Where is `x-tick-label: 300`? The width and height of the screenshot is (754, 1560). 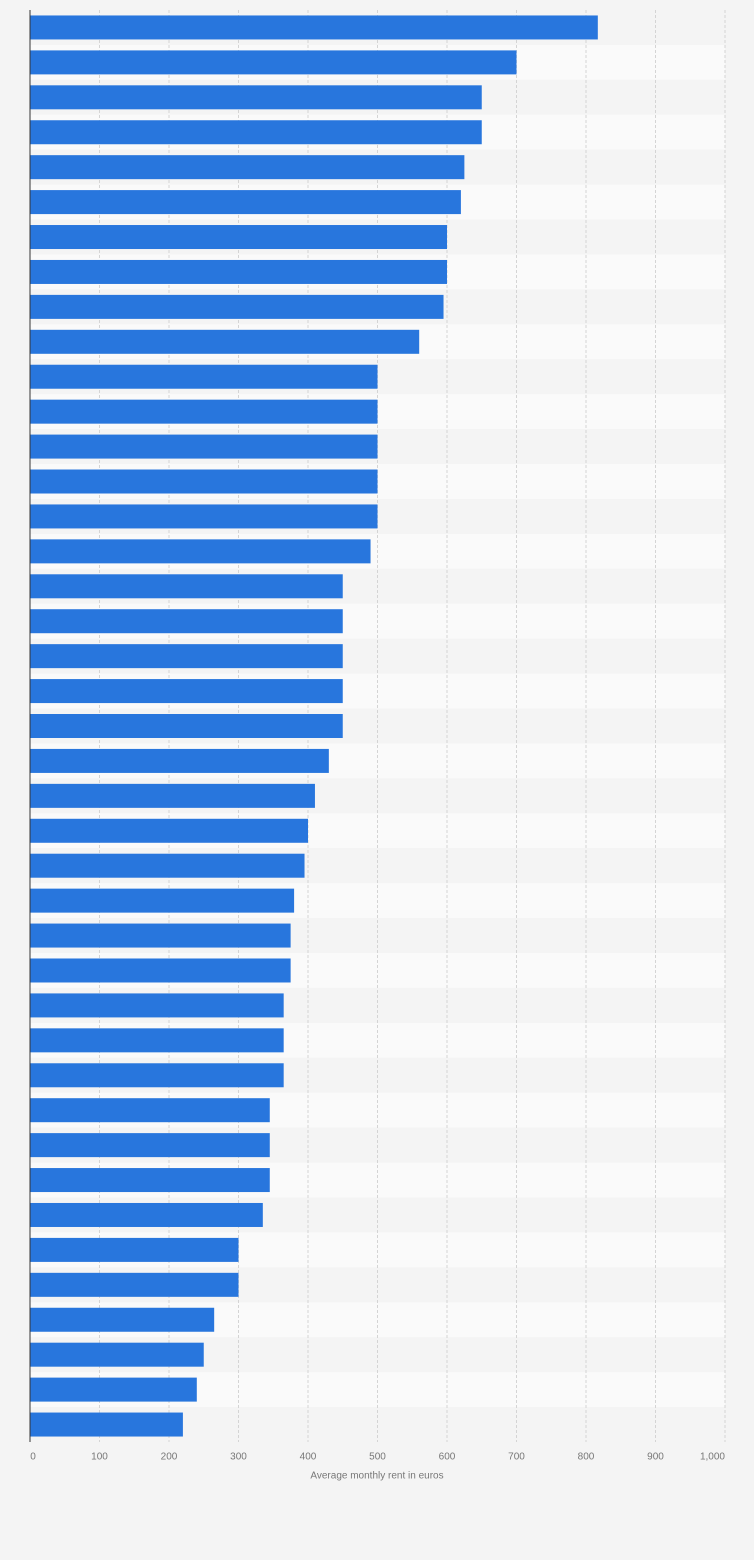 x-tick-label: 300 is located at coordinates (238, 1457).